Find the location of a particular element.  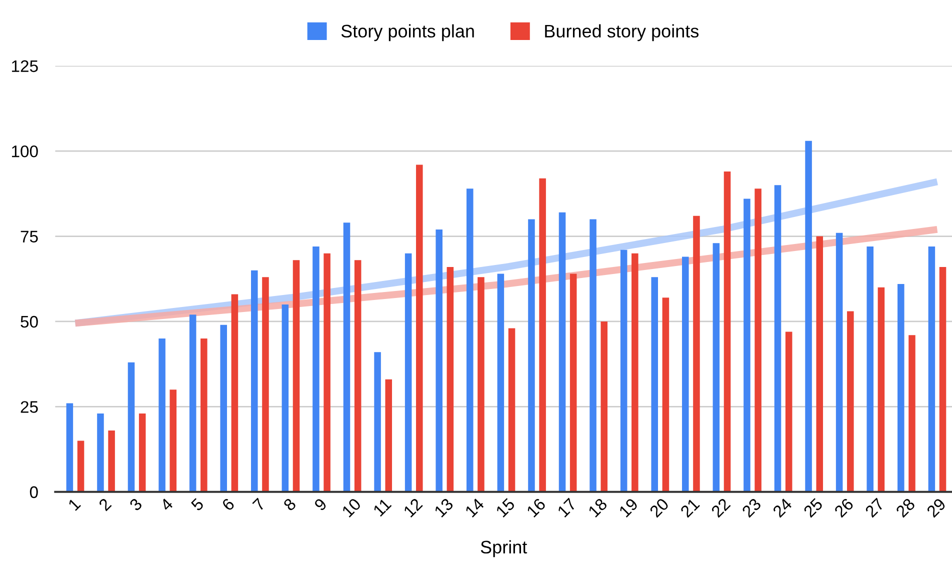

legend-label: Story points plan is located at coordinates (407, 33).